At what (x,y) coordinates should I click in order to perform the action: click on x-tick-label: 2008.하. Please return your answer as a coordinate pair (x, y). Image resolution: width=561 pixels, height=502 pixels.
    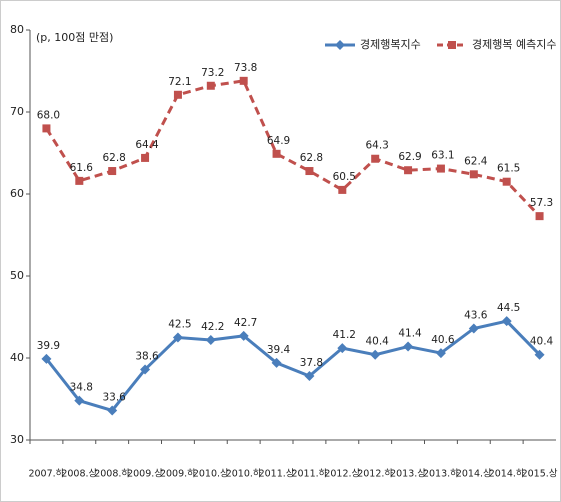
    Looking at the image, I should click on (112, 474).